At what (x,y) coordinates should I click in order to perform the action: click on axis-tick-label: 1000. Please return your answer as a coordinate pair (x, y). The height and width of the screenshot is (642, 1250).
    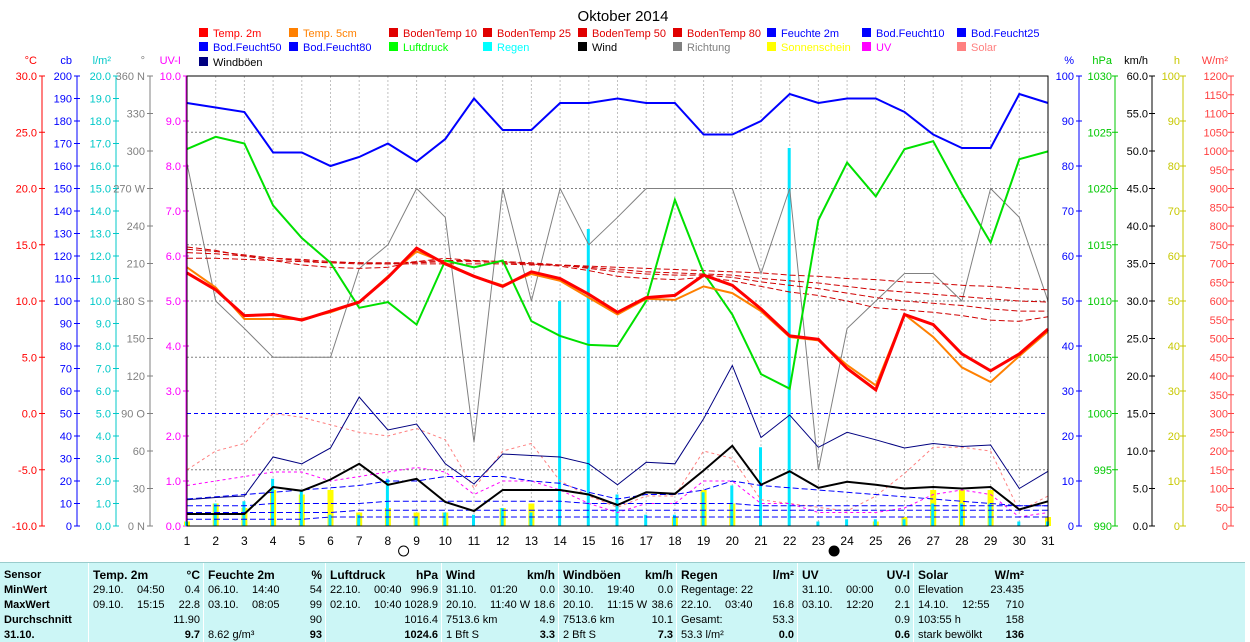
    Looking at the image, I should click on (1216, 152).